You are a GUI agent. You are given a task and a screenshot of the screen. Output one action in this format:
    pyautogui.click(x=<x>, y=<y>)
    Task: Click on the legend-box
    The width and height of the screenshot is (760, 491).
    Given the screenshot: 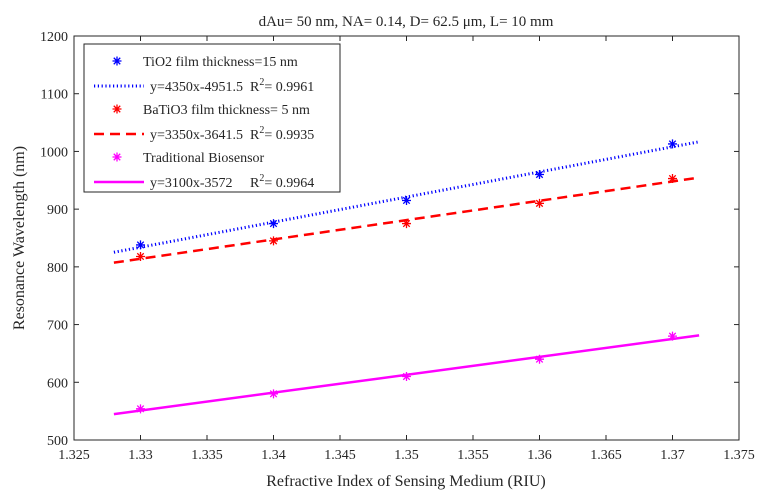 What is the action you would take?
    pyautogui.click(x=212, y=118)
    